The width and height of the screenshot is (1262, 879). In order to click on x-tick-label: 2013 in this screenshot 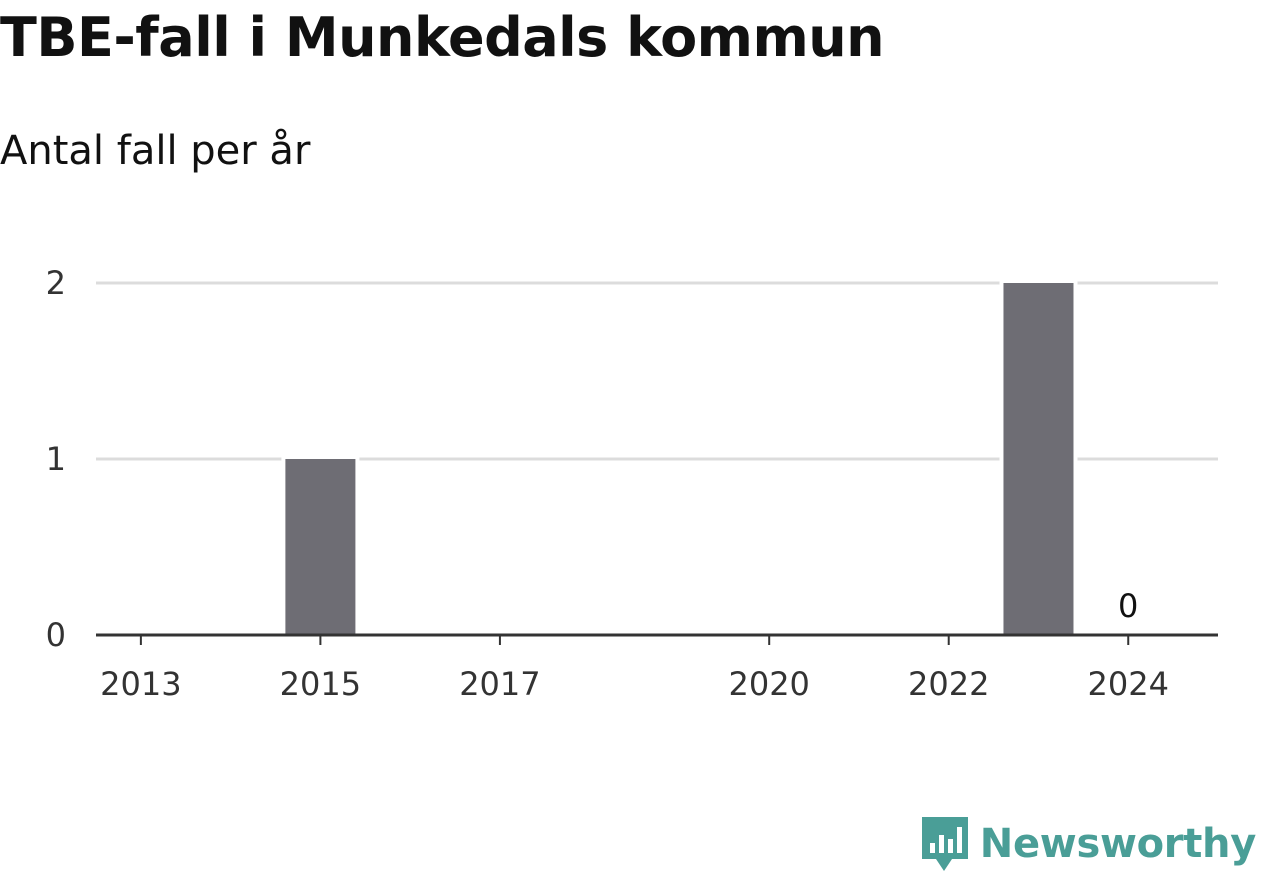, I will do `click(140, 684)`.